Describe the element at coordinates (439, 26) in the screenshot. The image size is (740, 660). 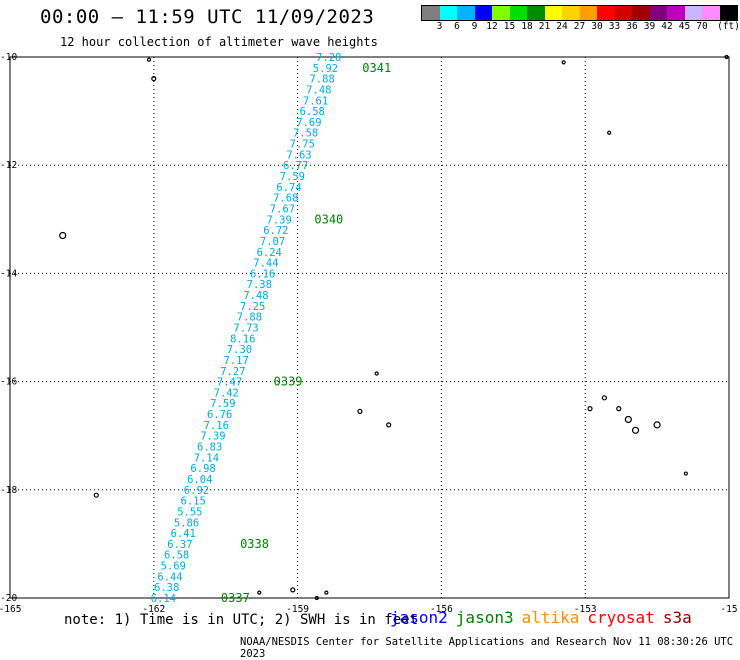
I see `colorbar-tick-label: 3` at that location.